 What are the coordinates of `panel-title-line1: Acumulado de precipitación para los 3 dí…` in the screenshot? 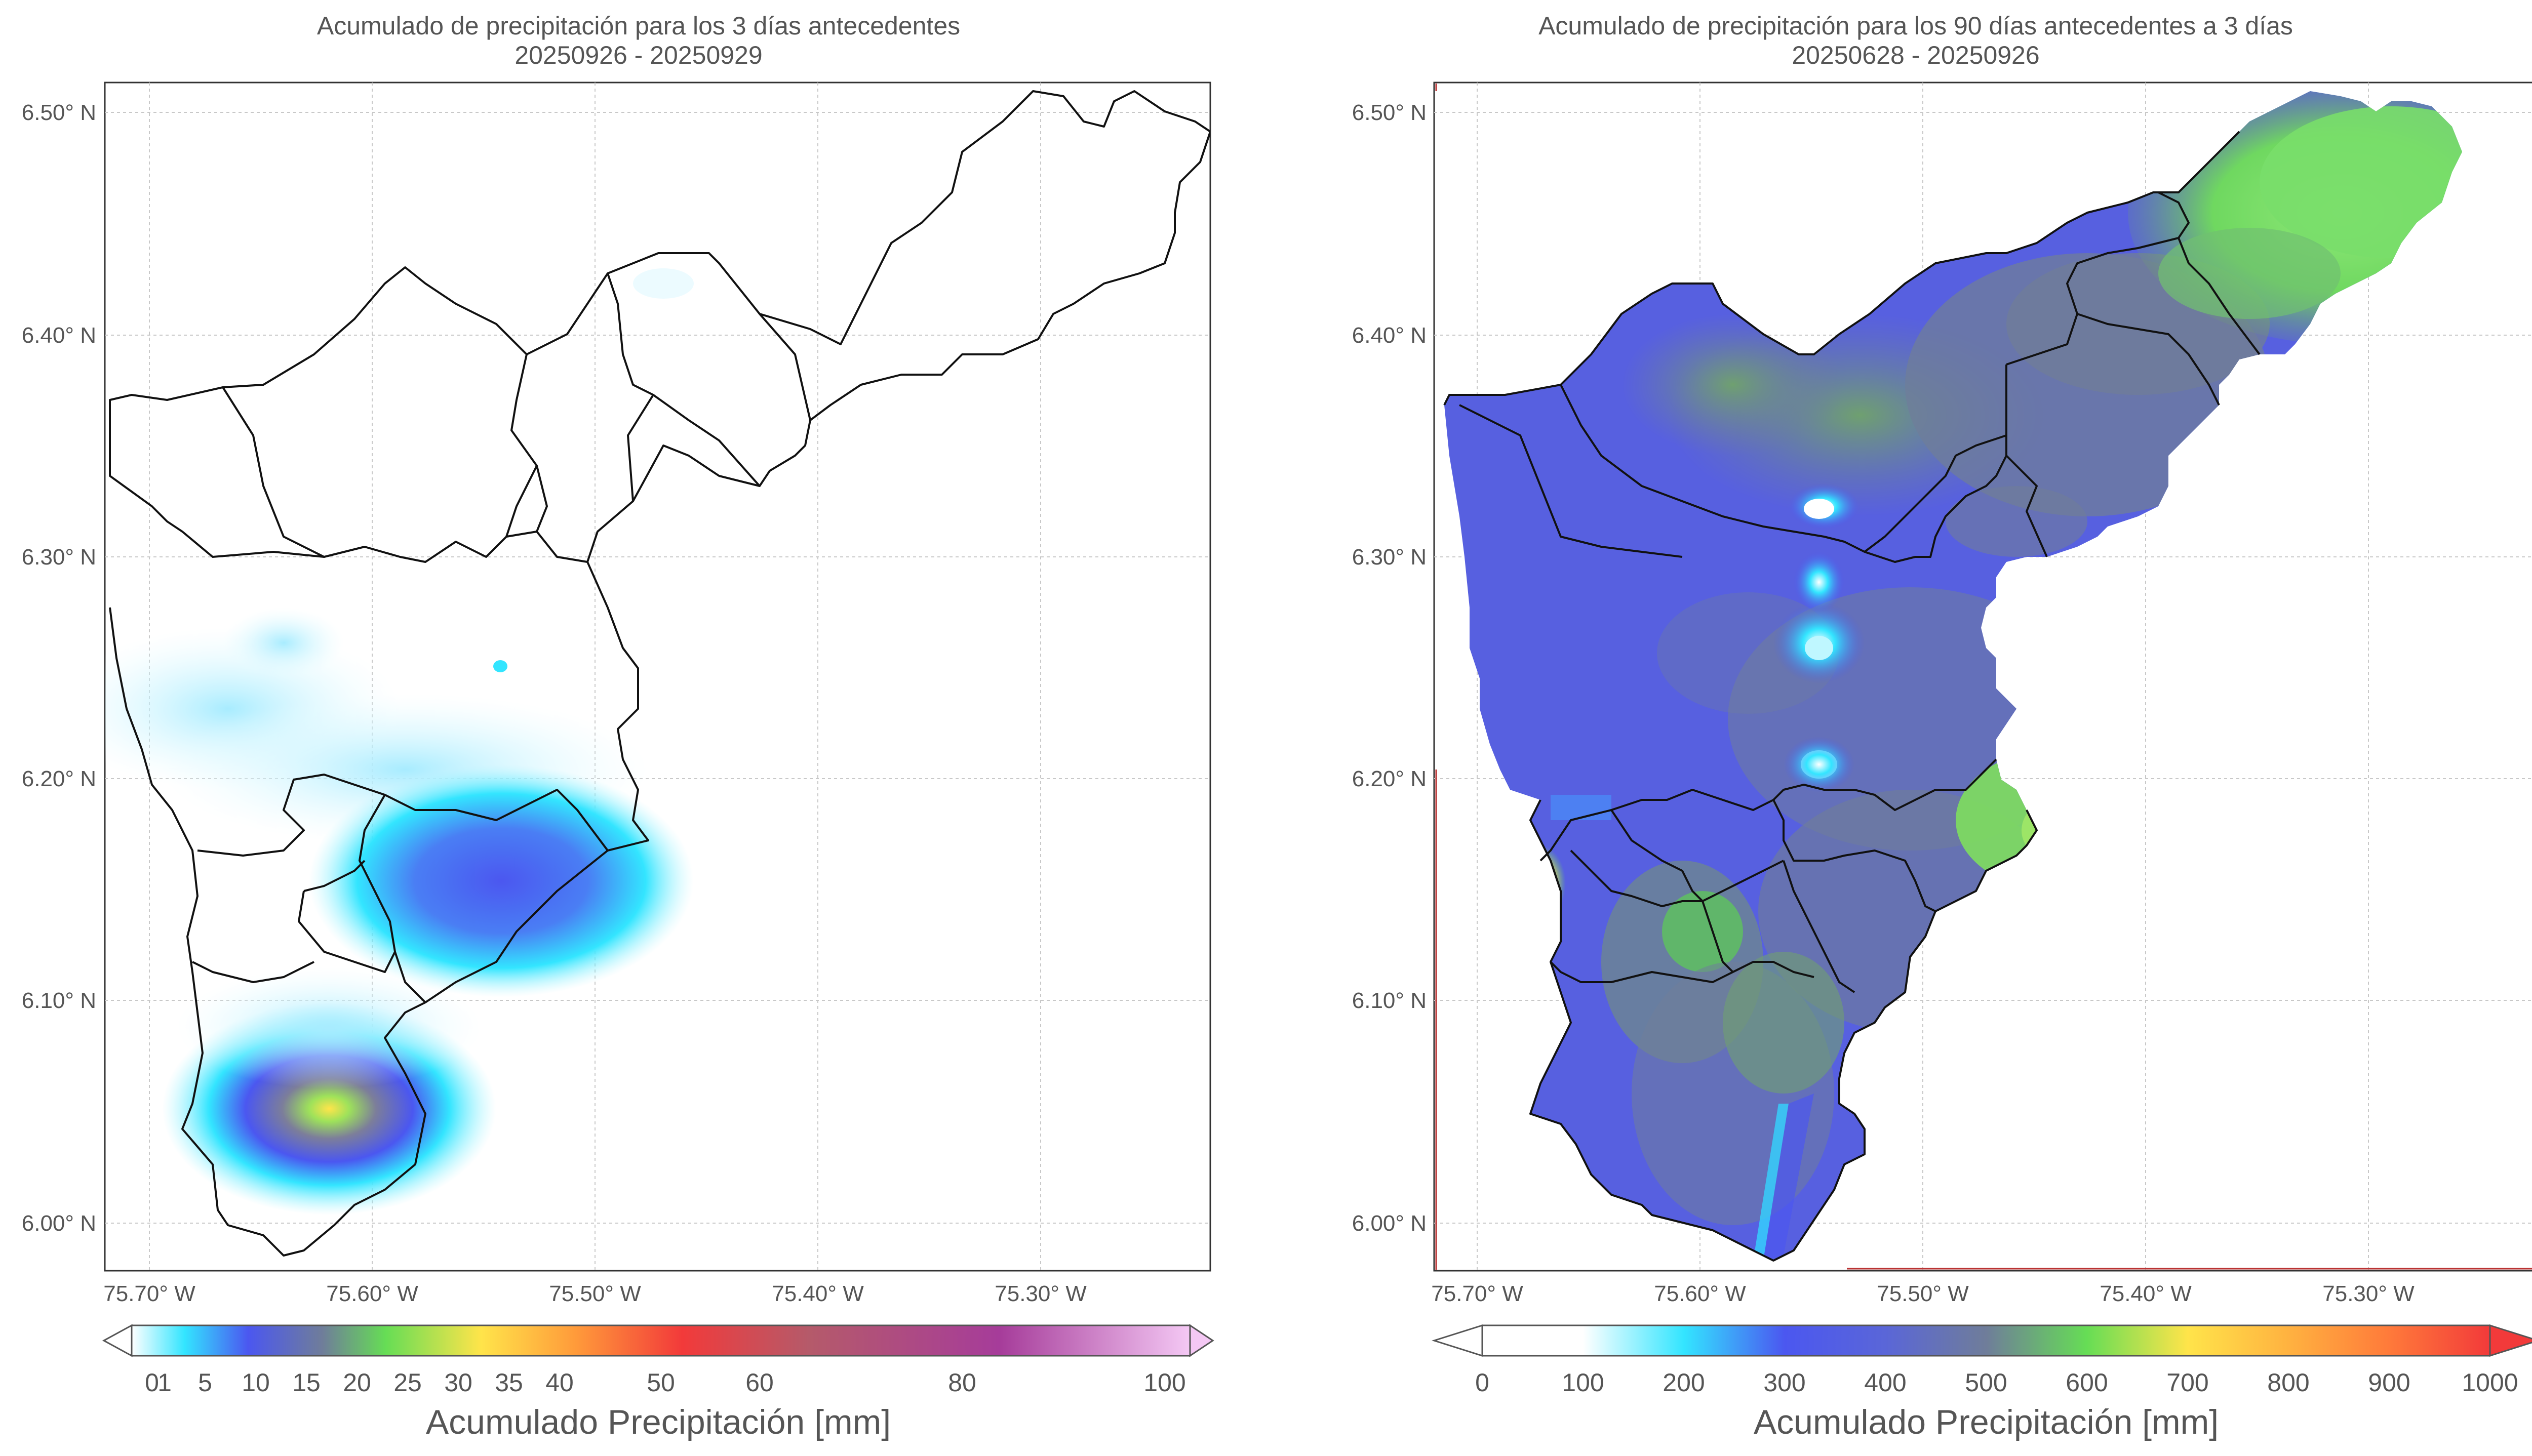 It's located at (638, 26).